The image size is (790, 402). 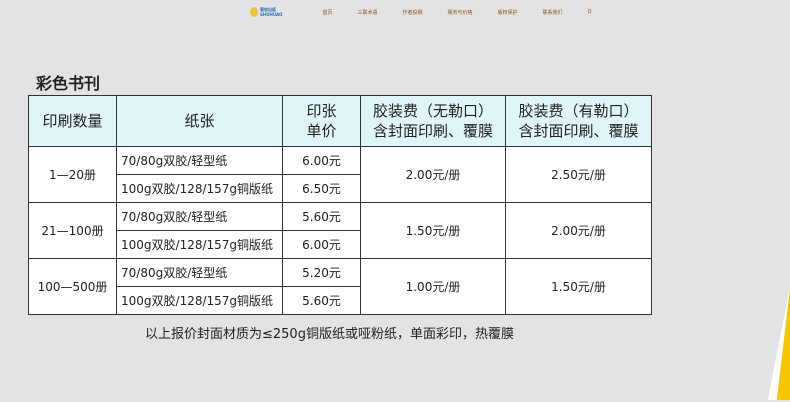 I want to click on nav-contact: 联系我们, so click(x=552, y=12).